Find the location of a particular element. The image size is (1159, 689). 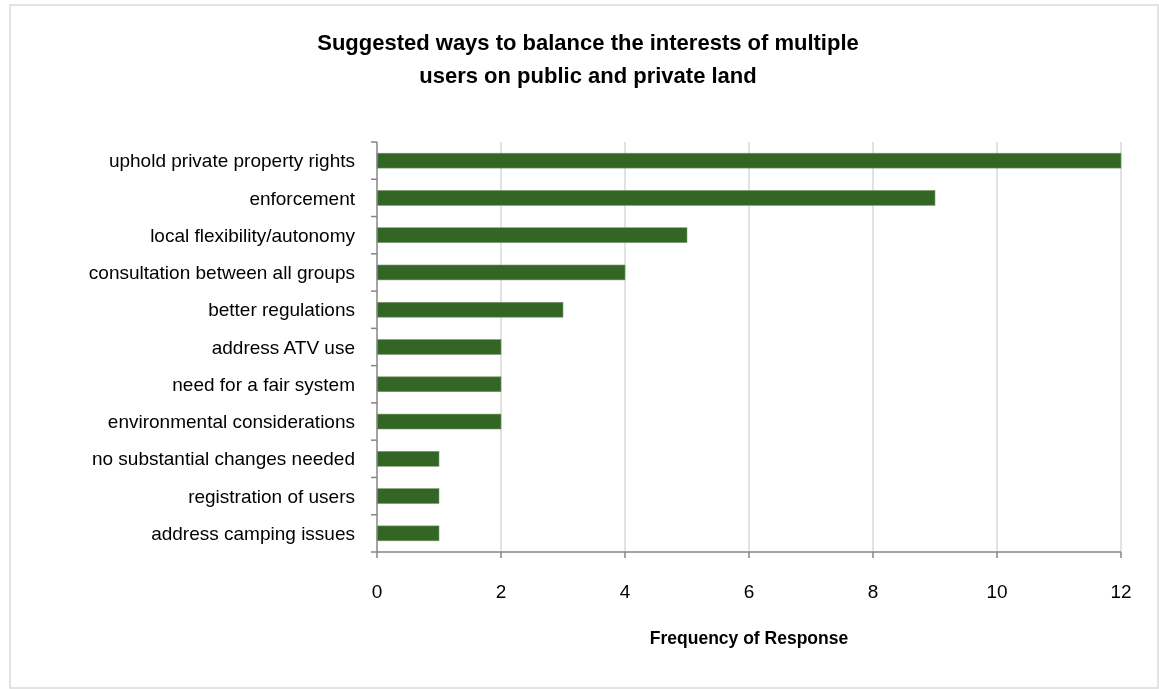

x-tick-label: 6 is located at coordinates (749, 591).